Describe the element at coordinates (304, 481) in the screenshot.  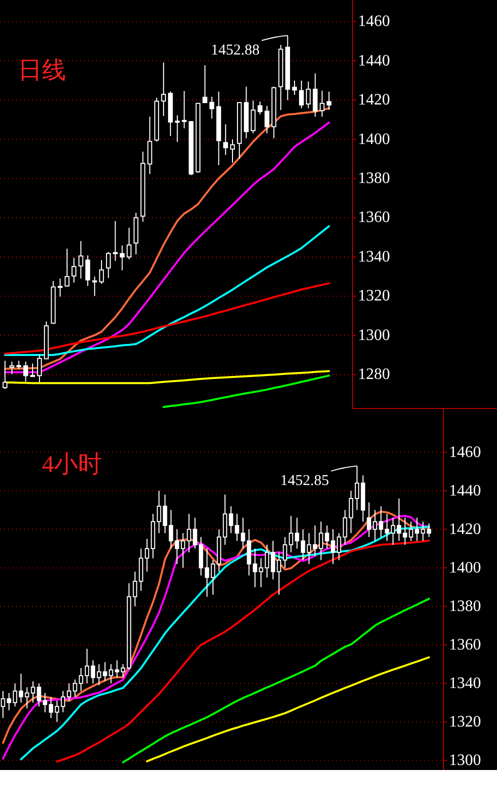
I see `annotation: 1452.85` at that location.